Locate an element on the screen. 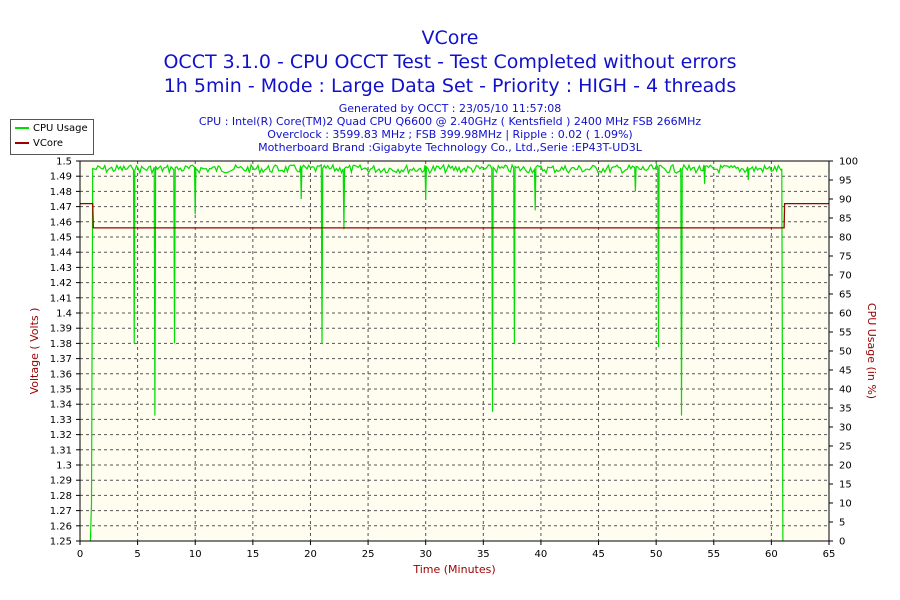 The width and height of the screenshot is (900, 600). x-tick-label: 35 is located at coordinates (483, 554).